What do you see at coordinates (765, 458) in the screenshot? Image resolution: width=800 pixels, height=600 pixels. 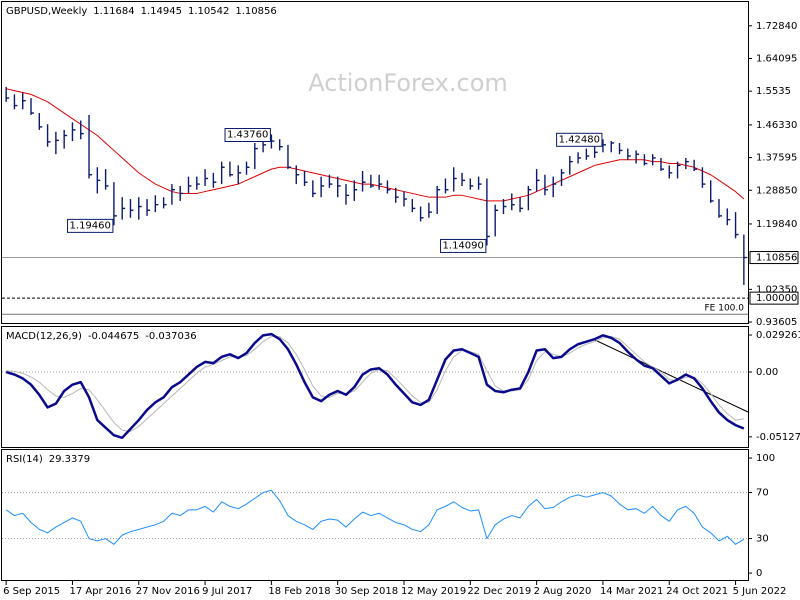 I see `y-tick-label: 100` at bounding box center [765, 458].